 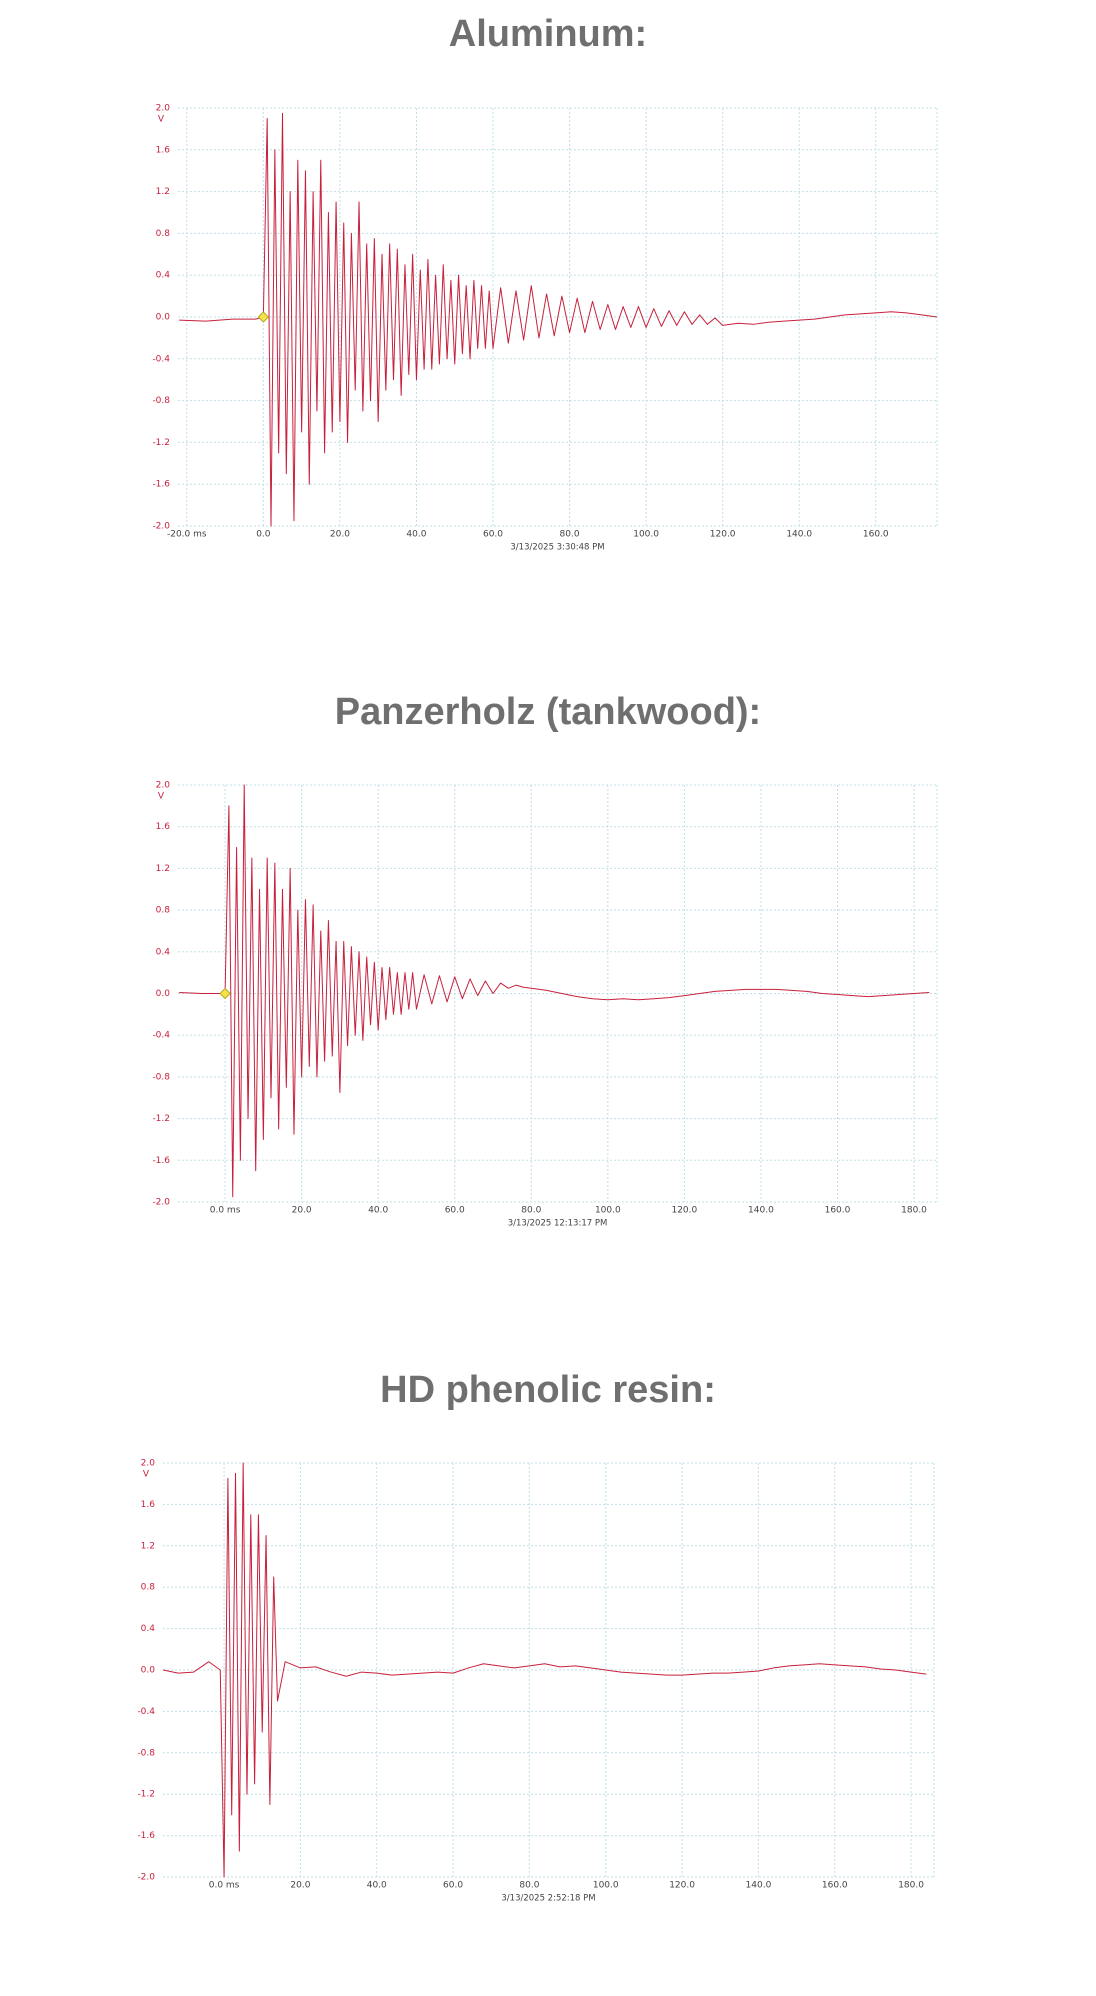 What do you see at coordinates (557, 548) in the screenshot?
I see `x-axis-label: 3/13/2025 3:30:48 PM` at bounding box center [557, 548].